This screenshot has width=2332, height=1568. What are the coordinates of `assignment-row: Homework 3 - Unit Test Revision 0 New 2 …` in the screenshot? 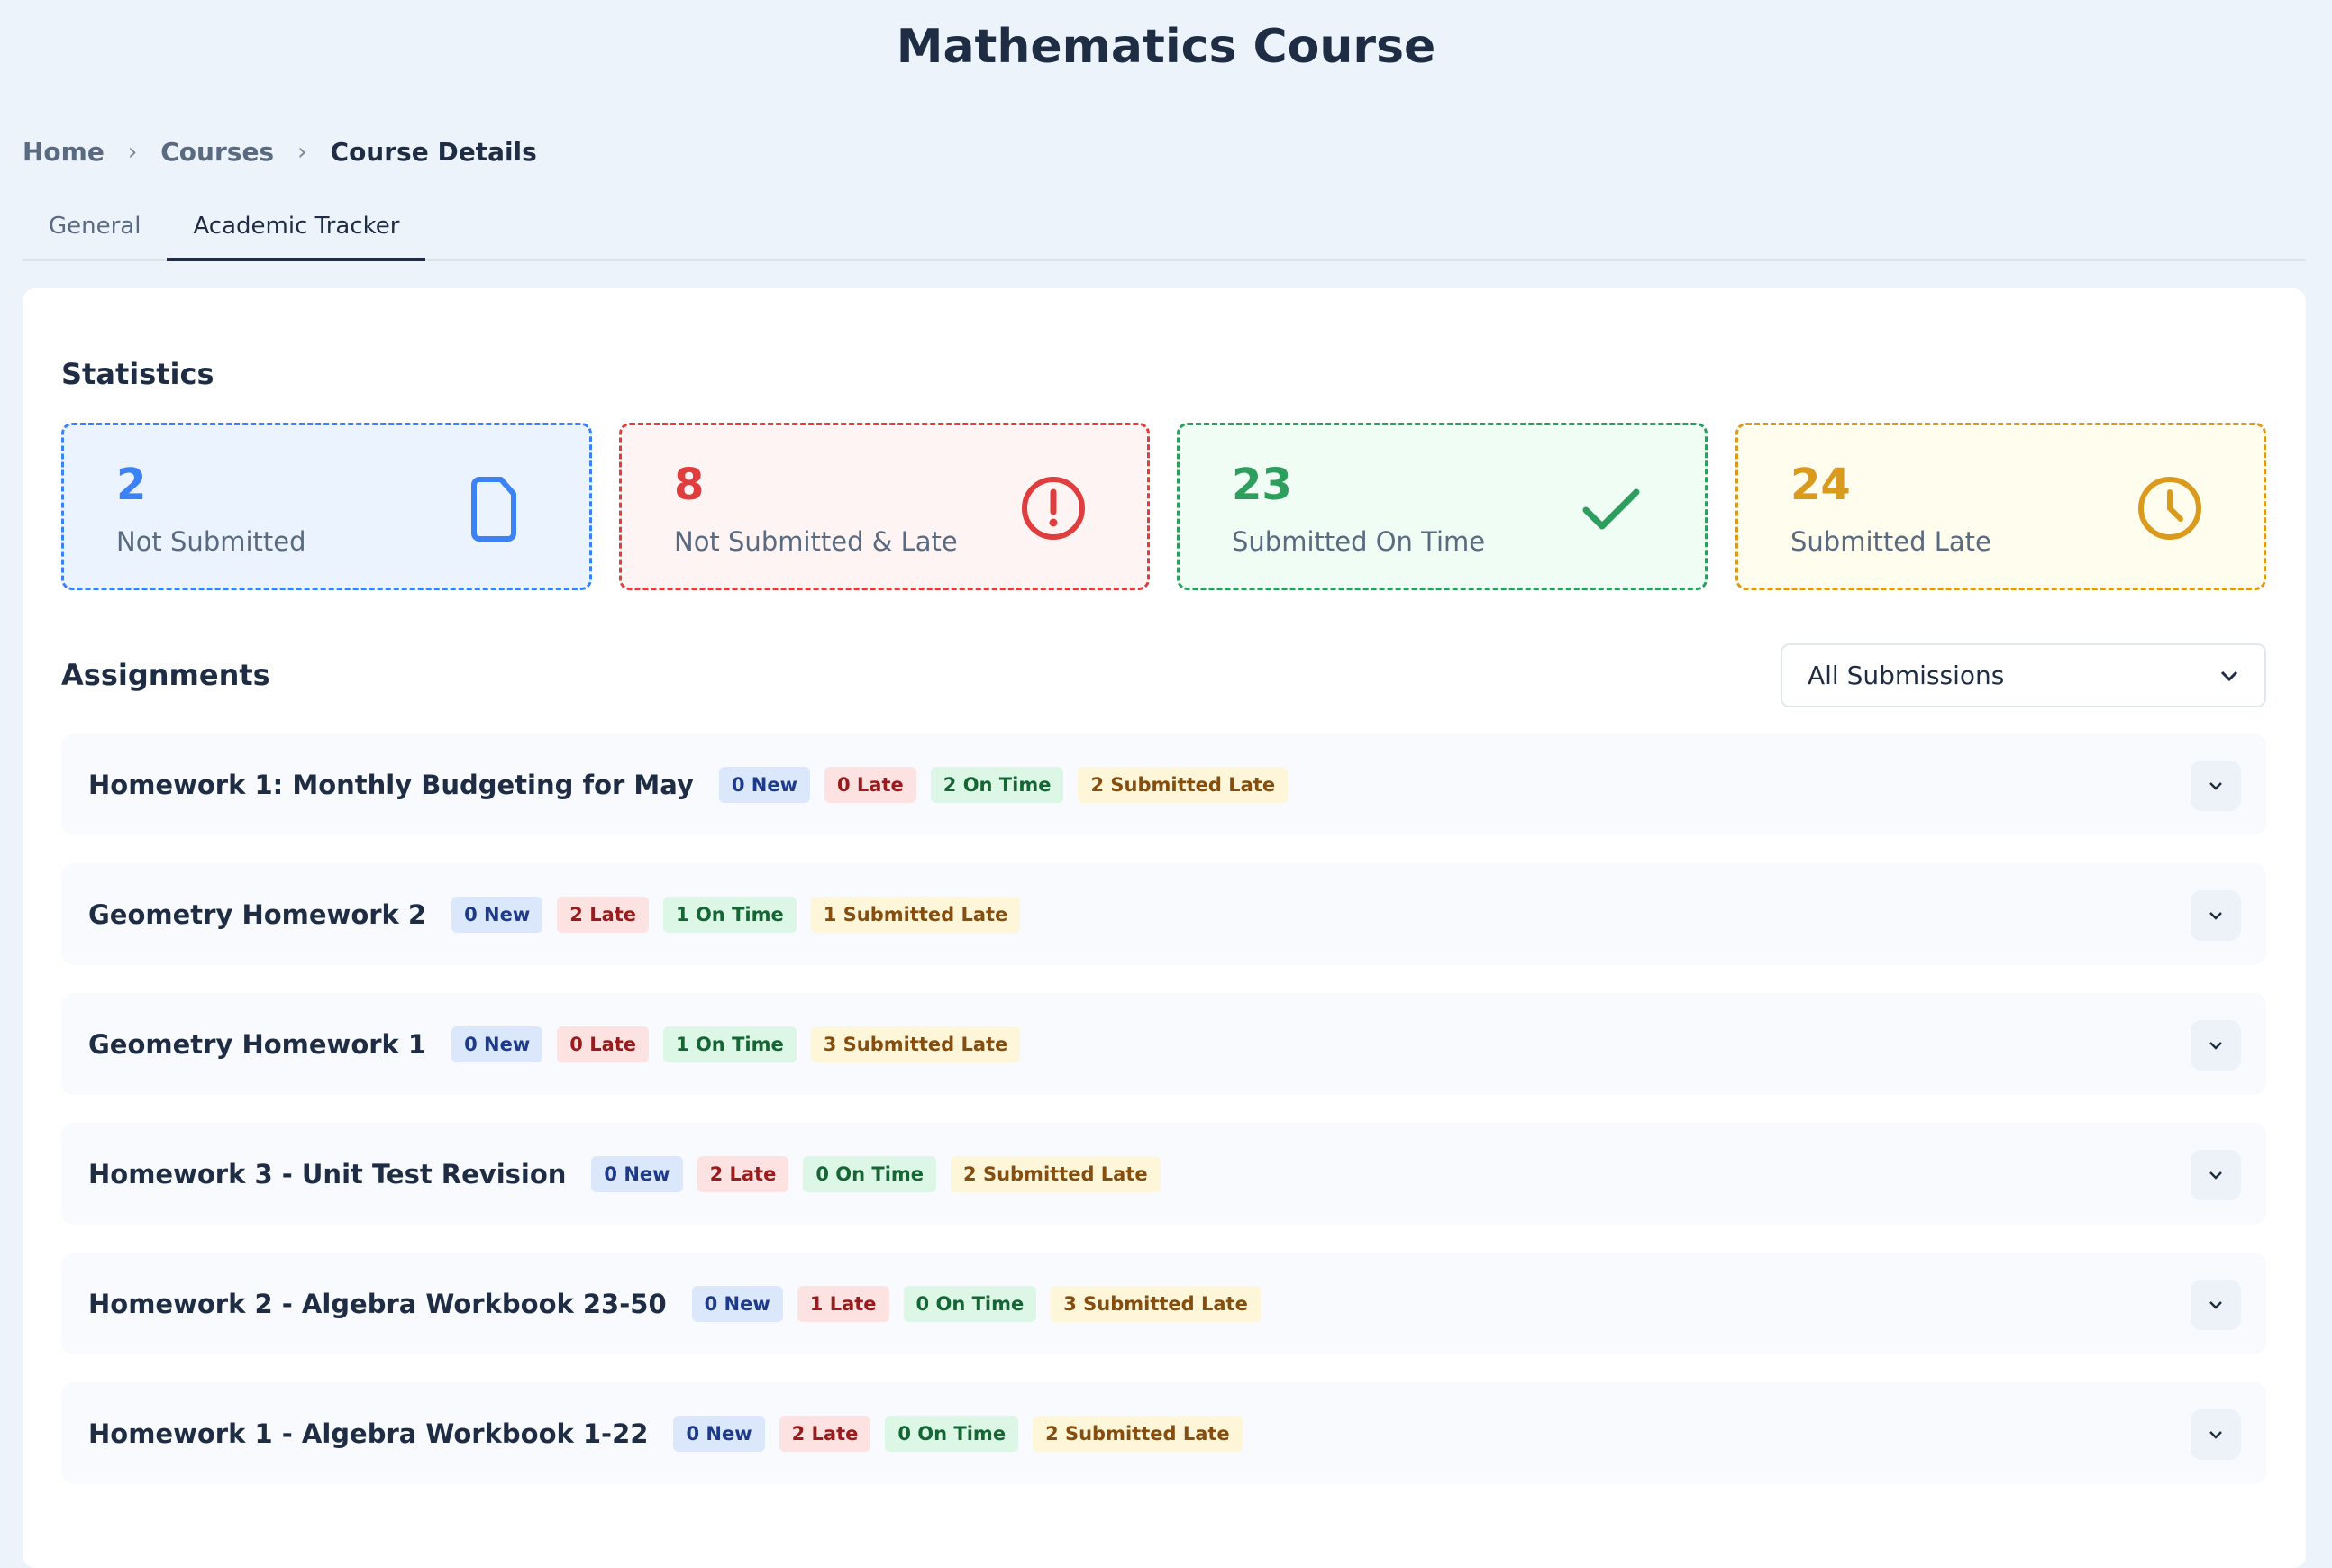 It's located at (1163, 1174).